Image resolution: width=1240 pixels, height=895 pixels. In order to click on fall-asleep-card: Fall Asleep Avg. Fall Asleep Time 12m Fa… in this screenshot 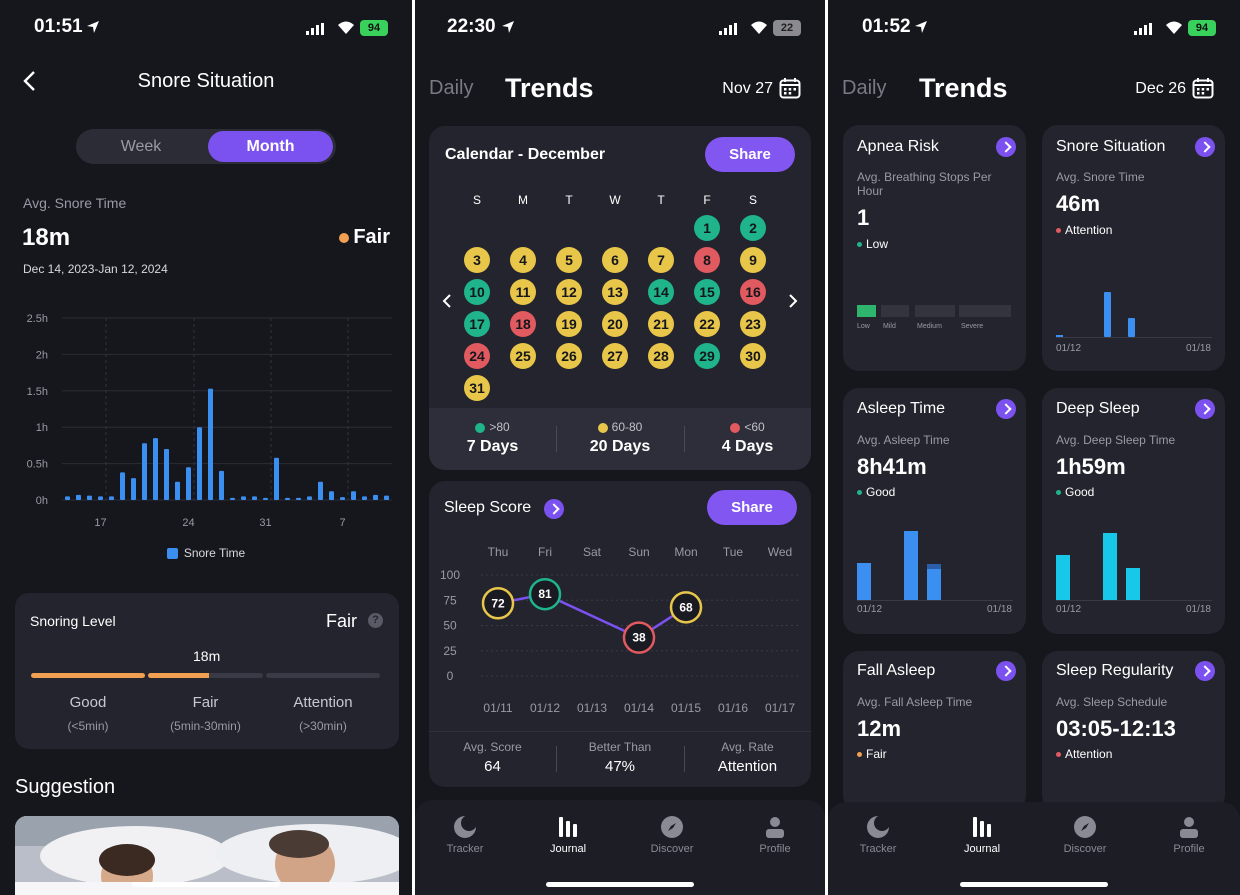, I will do `click(934, 731)`.